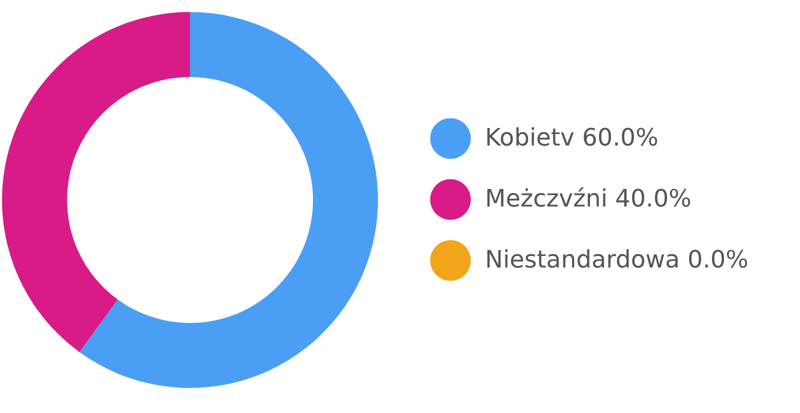 The width and height of the screenshot is (800, 413). What do you see at coordinates (616, 260) in the screenshot?
I see `legend-label: Niestandardowa 0.0%` at bounding box center [616, 260].